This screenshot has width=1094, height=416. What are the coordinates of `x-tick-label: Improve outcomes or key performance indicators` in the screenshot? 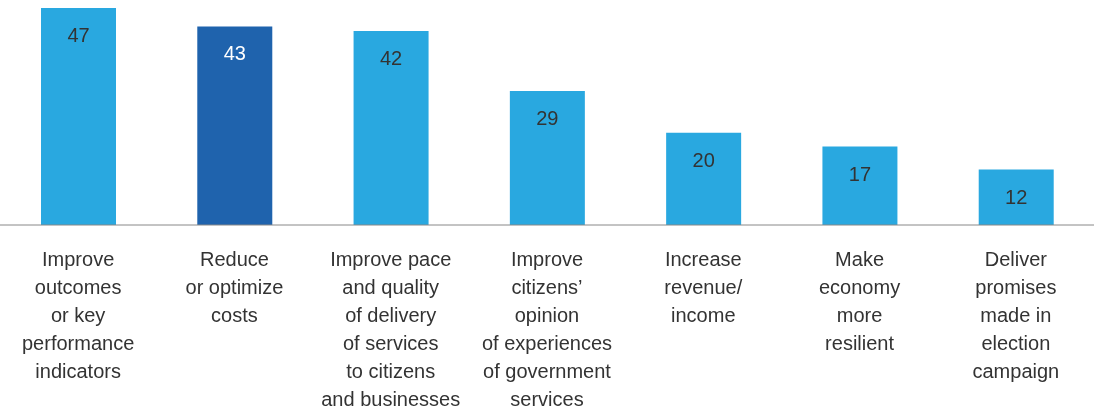 It's located at (78, 315).